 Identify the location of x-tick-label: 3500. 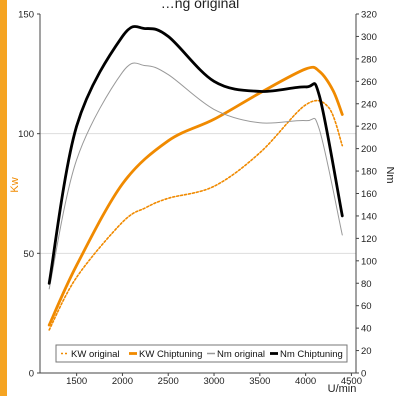
(259, 381).